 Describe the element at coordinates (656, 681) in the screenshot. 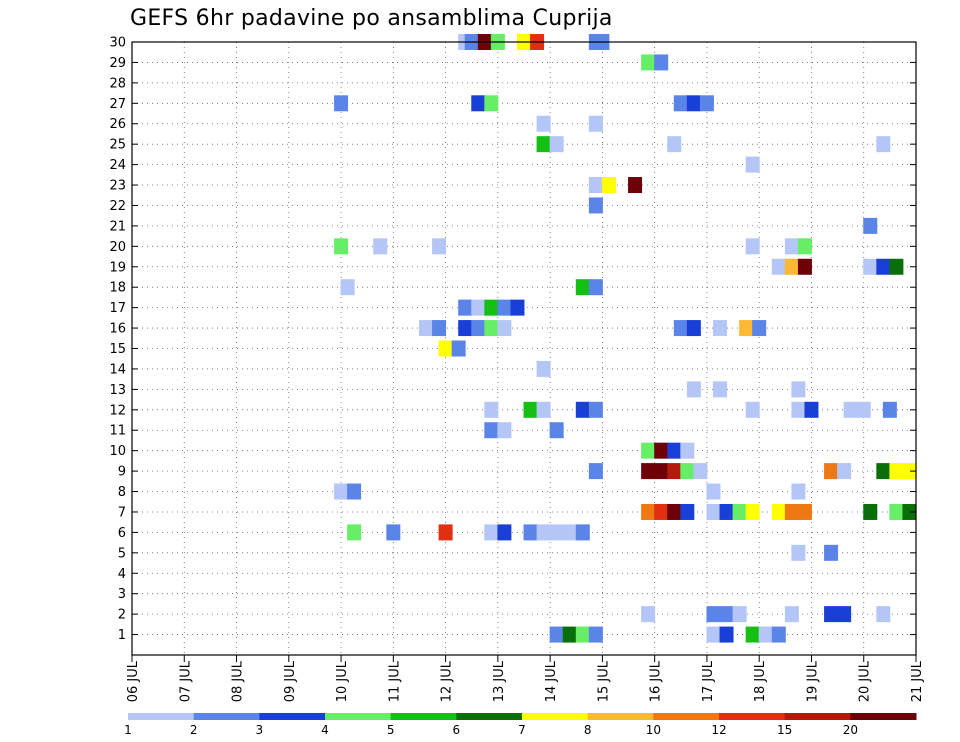

I see `x-tick-label: 16 JUL` at that location.